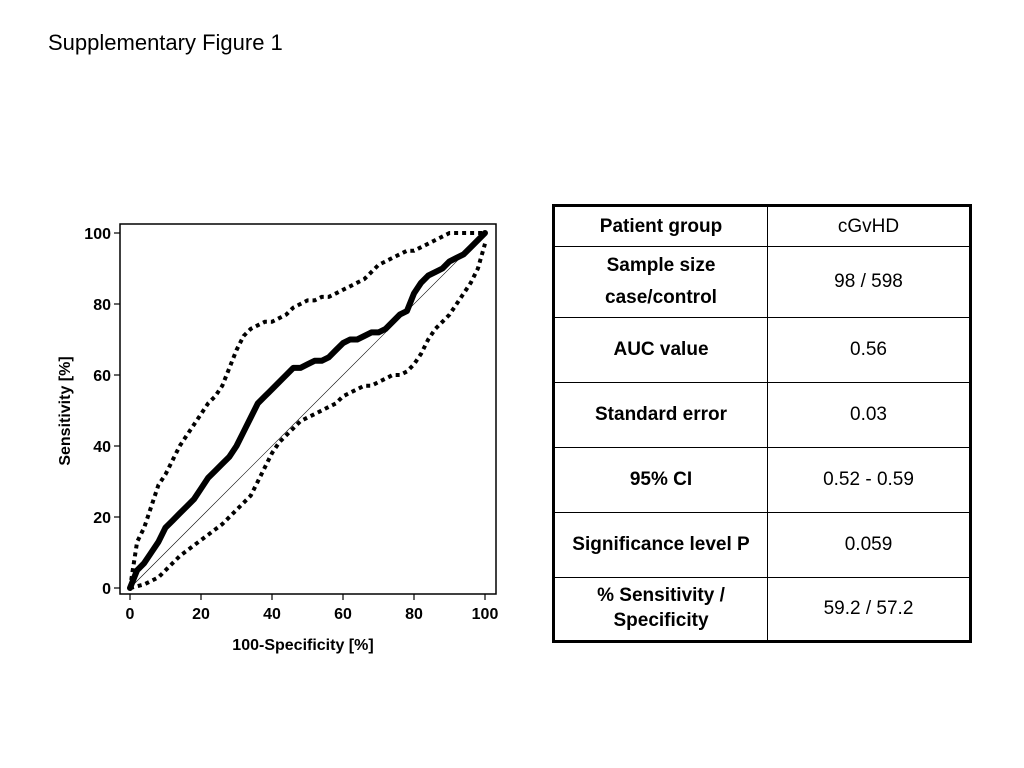  Describe the element at coordinates (65, 410) in the screenshot. I see `y-axis-label: Sensitivity [%]` at that location.